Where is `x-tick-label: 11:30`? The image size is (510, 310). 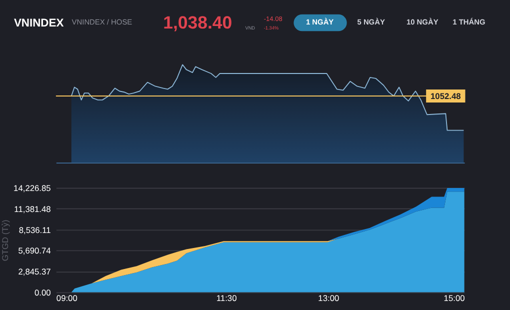 x-tick-label: 11:30 is located at coordinates (227, 298).